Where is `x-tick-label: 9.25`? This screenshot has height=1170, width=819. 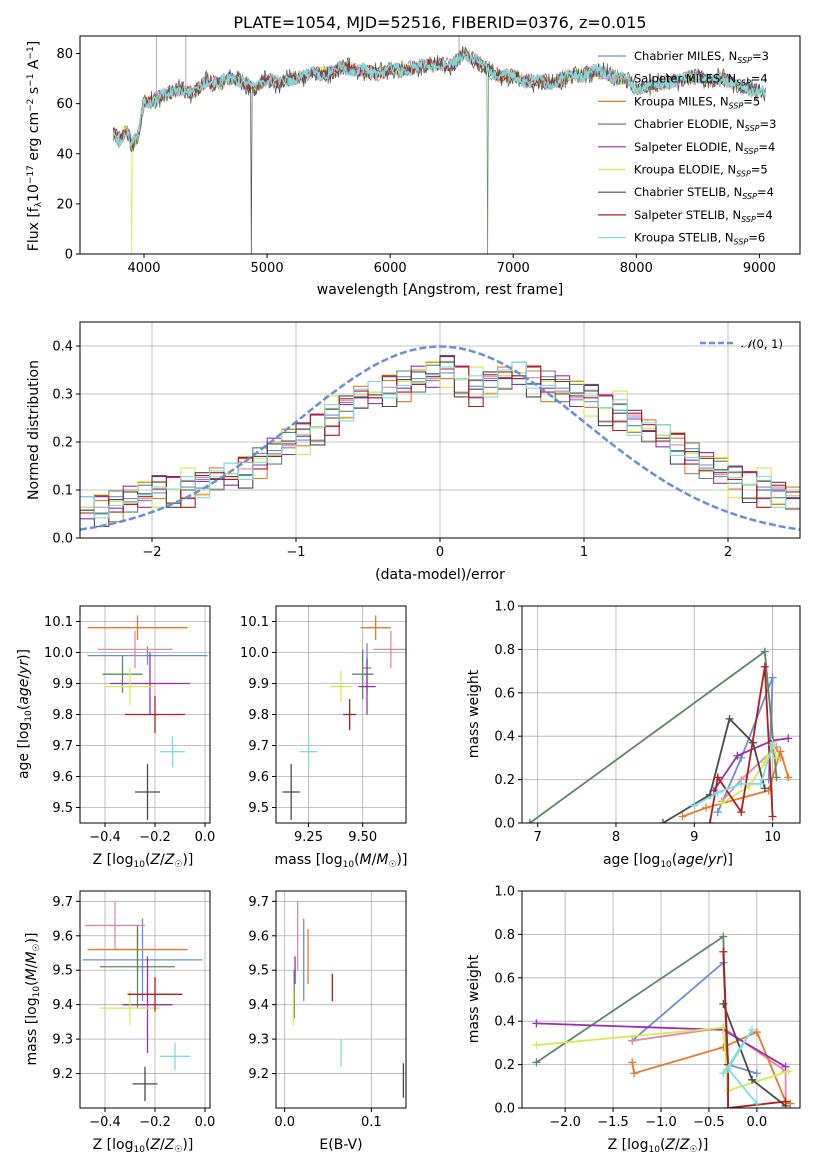 x-tick-label: 9.25 is located at coordinates (308, 837).